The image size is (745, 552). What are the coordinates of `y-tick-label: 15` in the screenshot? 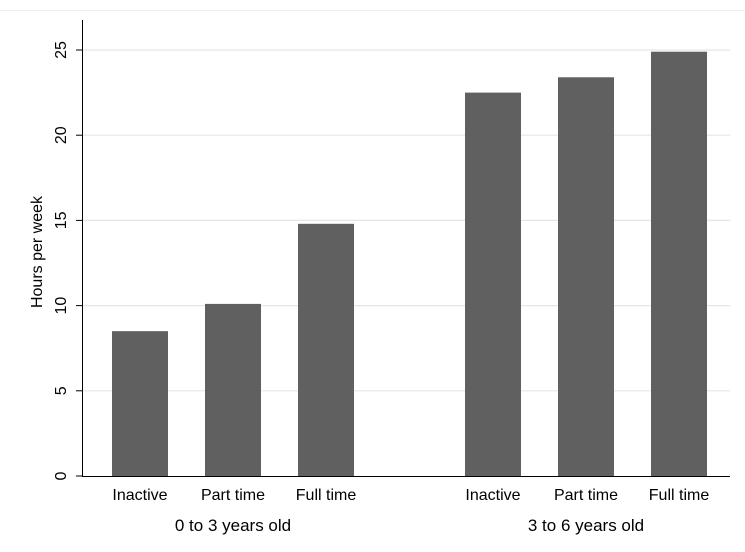 It's located at (61, 220).